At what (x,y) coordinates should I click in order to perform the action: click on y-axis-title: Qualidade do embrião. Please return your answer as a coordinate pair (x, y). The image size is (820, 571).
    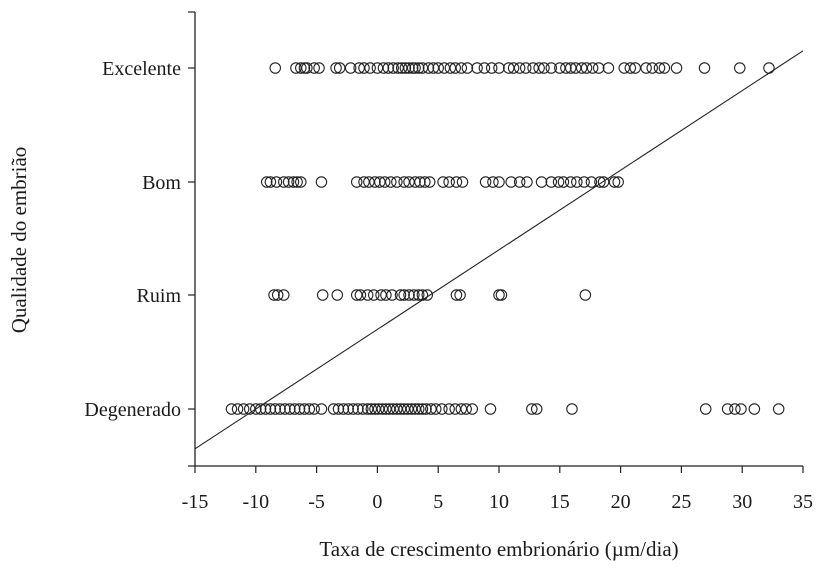
    Looking at the image, I should click on (19, 240).